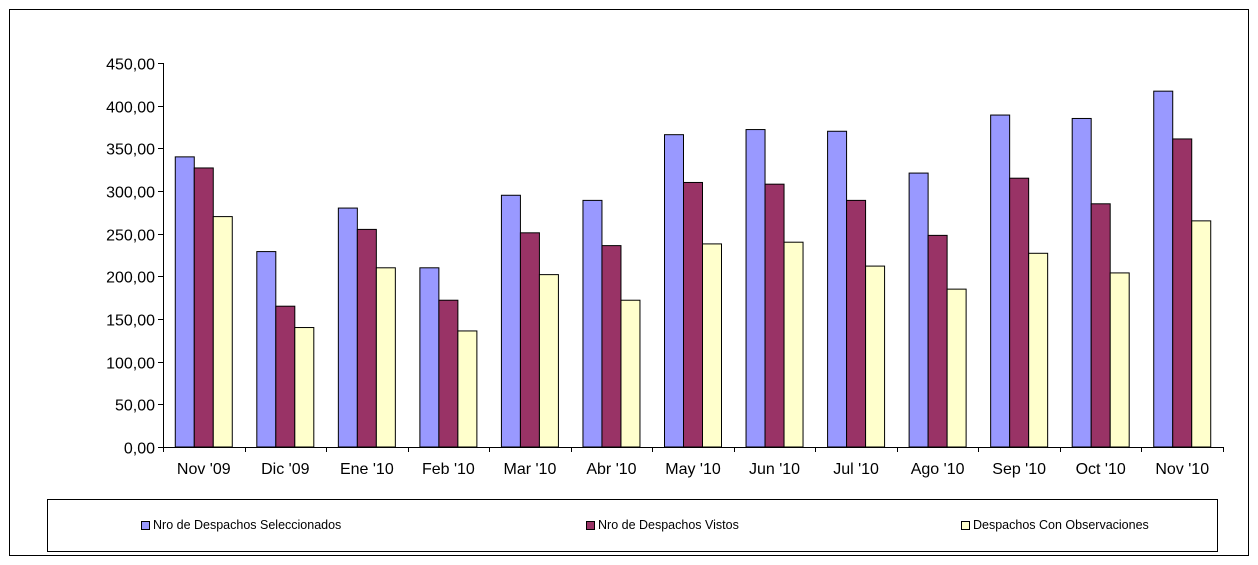  Describe the element at coordinates (130, 321) in the screenshot. I see `y-tick-label: 150,00` at that location.